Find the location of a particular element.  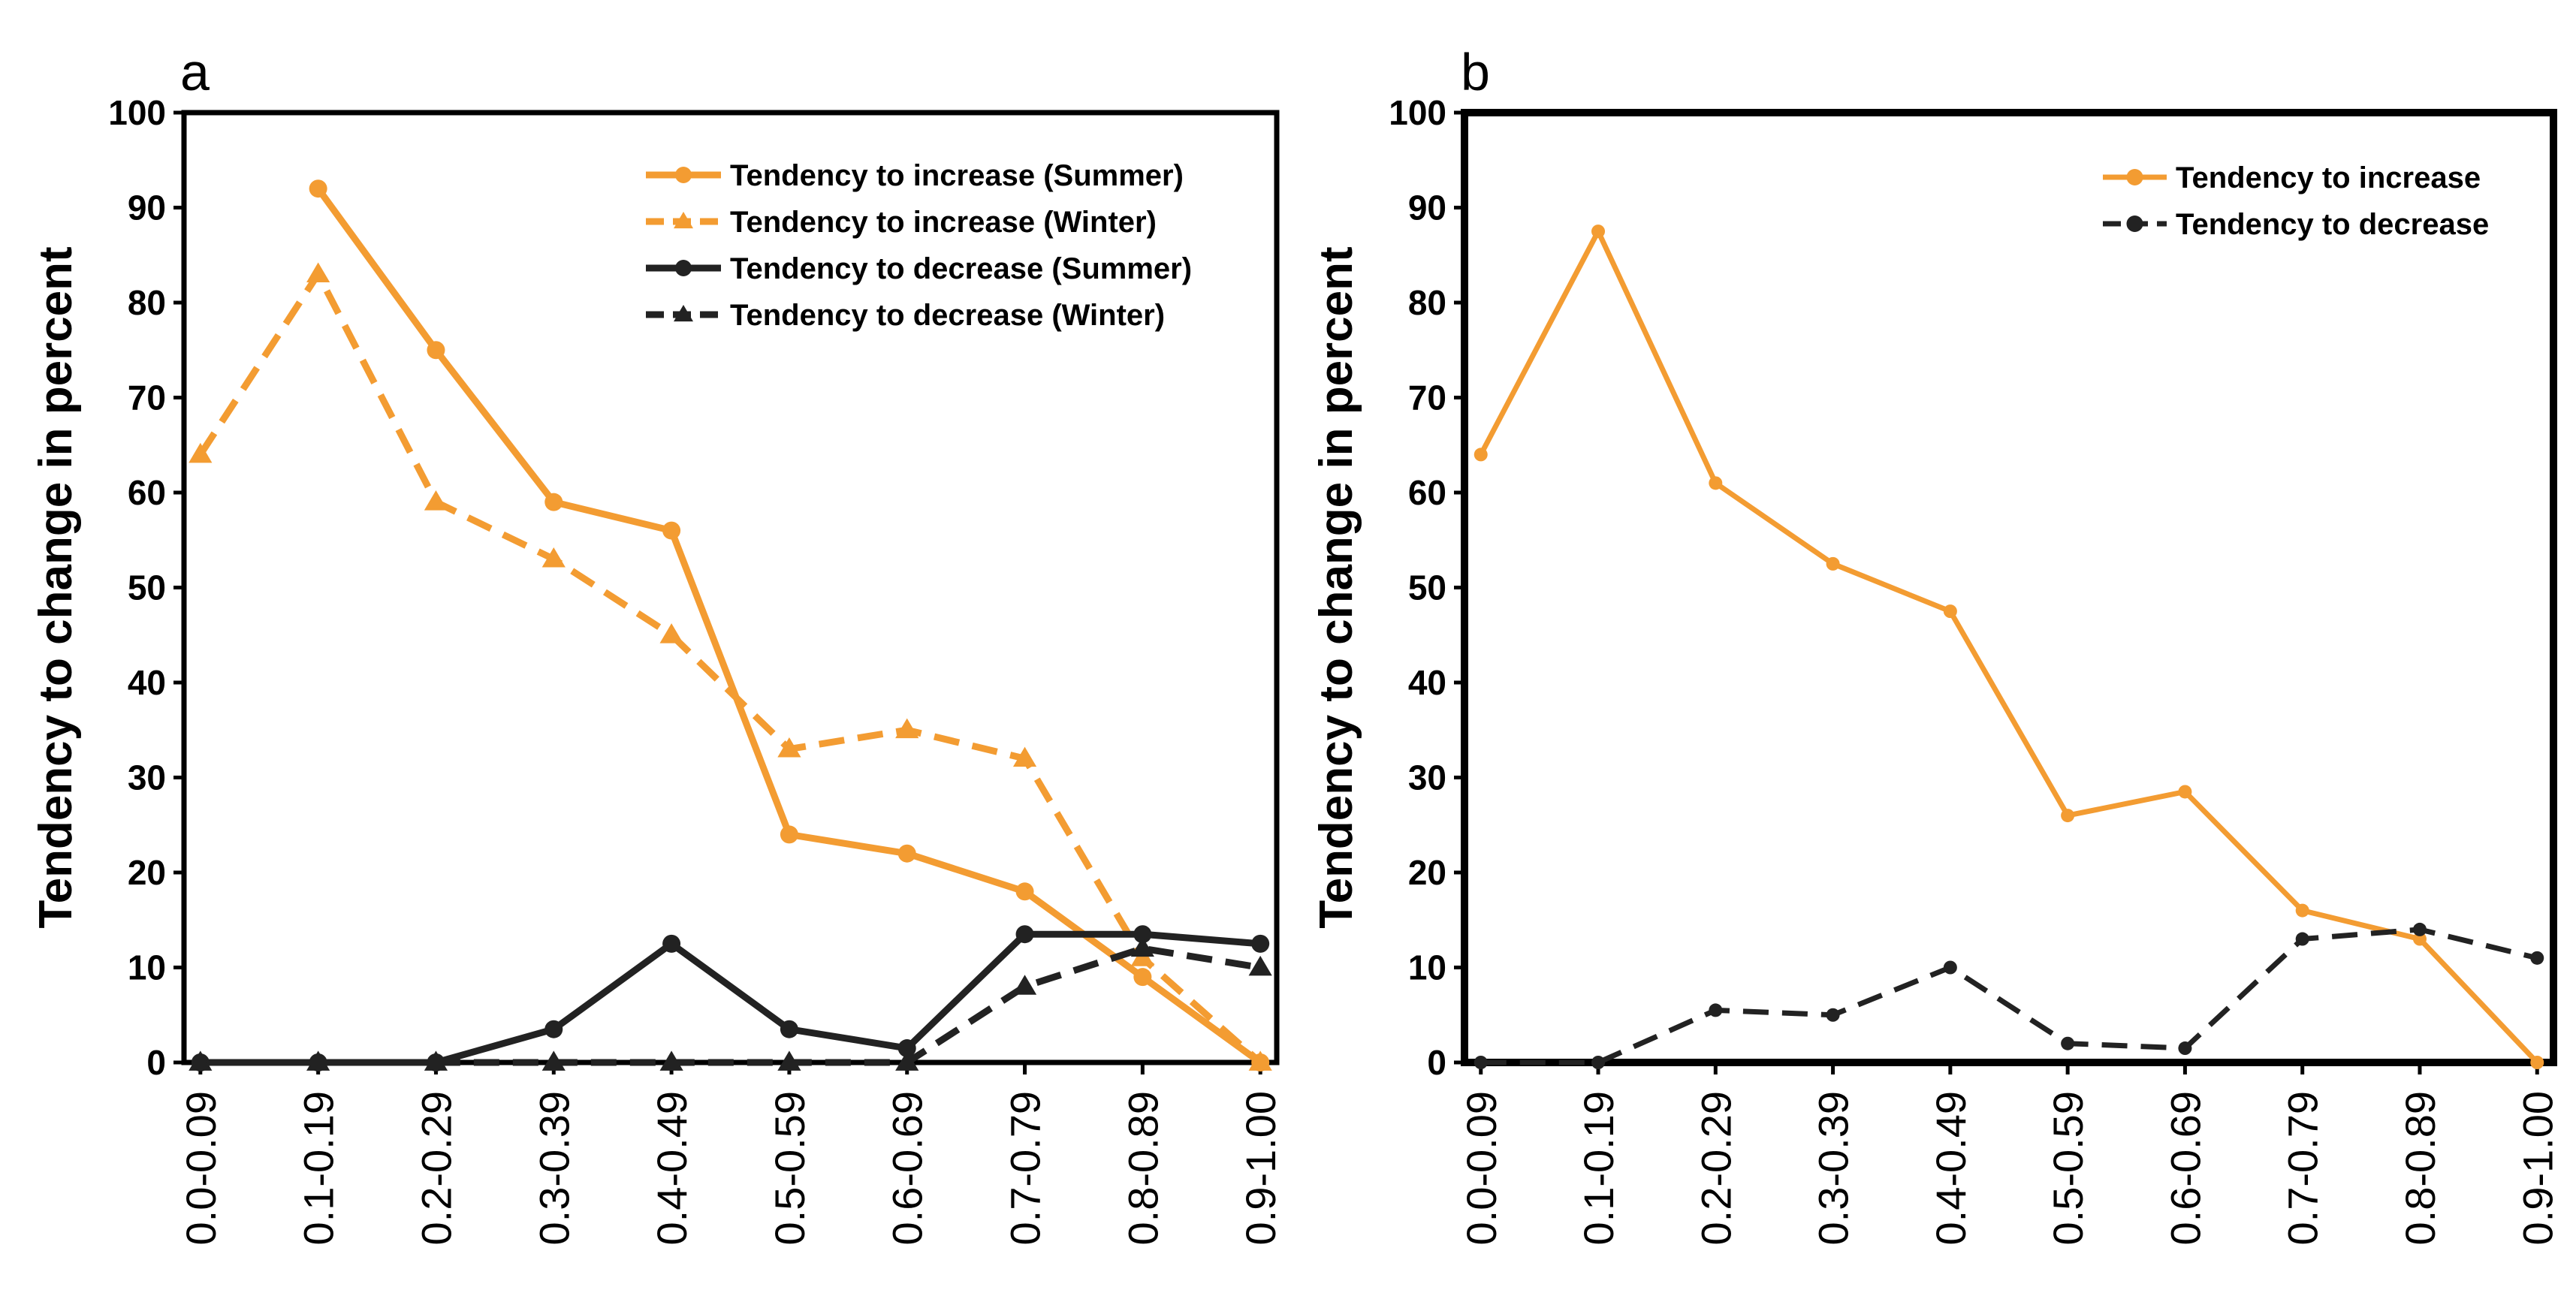

y-tick-label: 10 is located at coordinates (147, 967).